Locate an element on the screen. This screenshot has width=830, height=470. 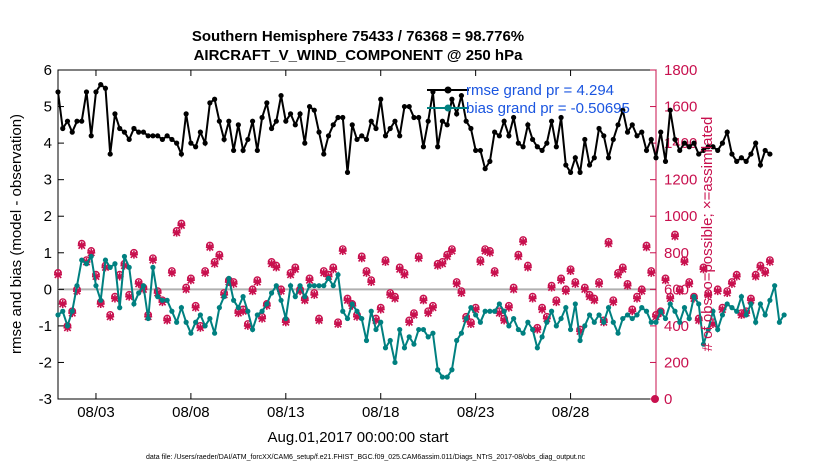
legend-rmse-label: rmse grand pr = 4.294 is located at coordinates (540, 90).